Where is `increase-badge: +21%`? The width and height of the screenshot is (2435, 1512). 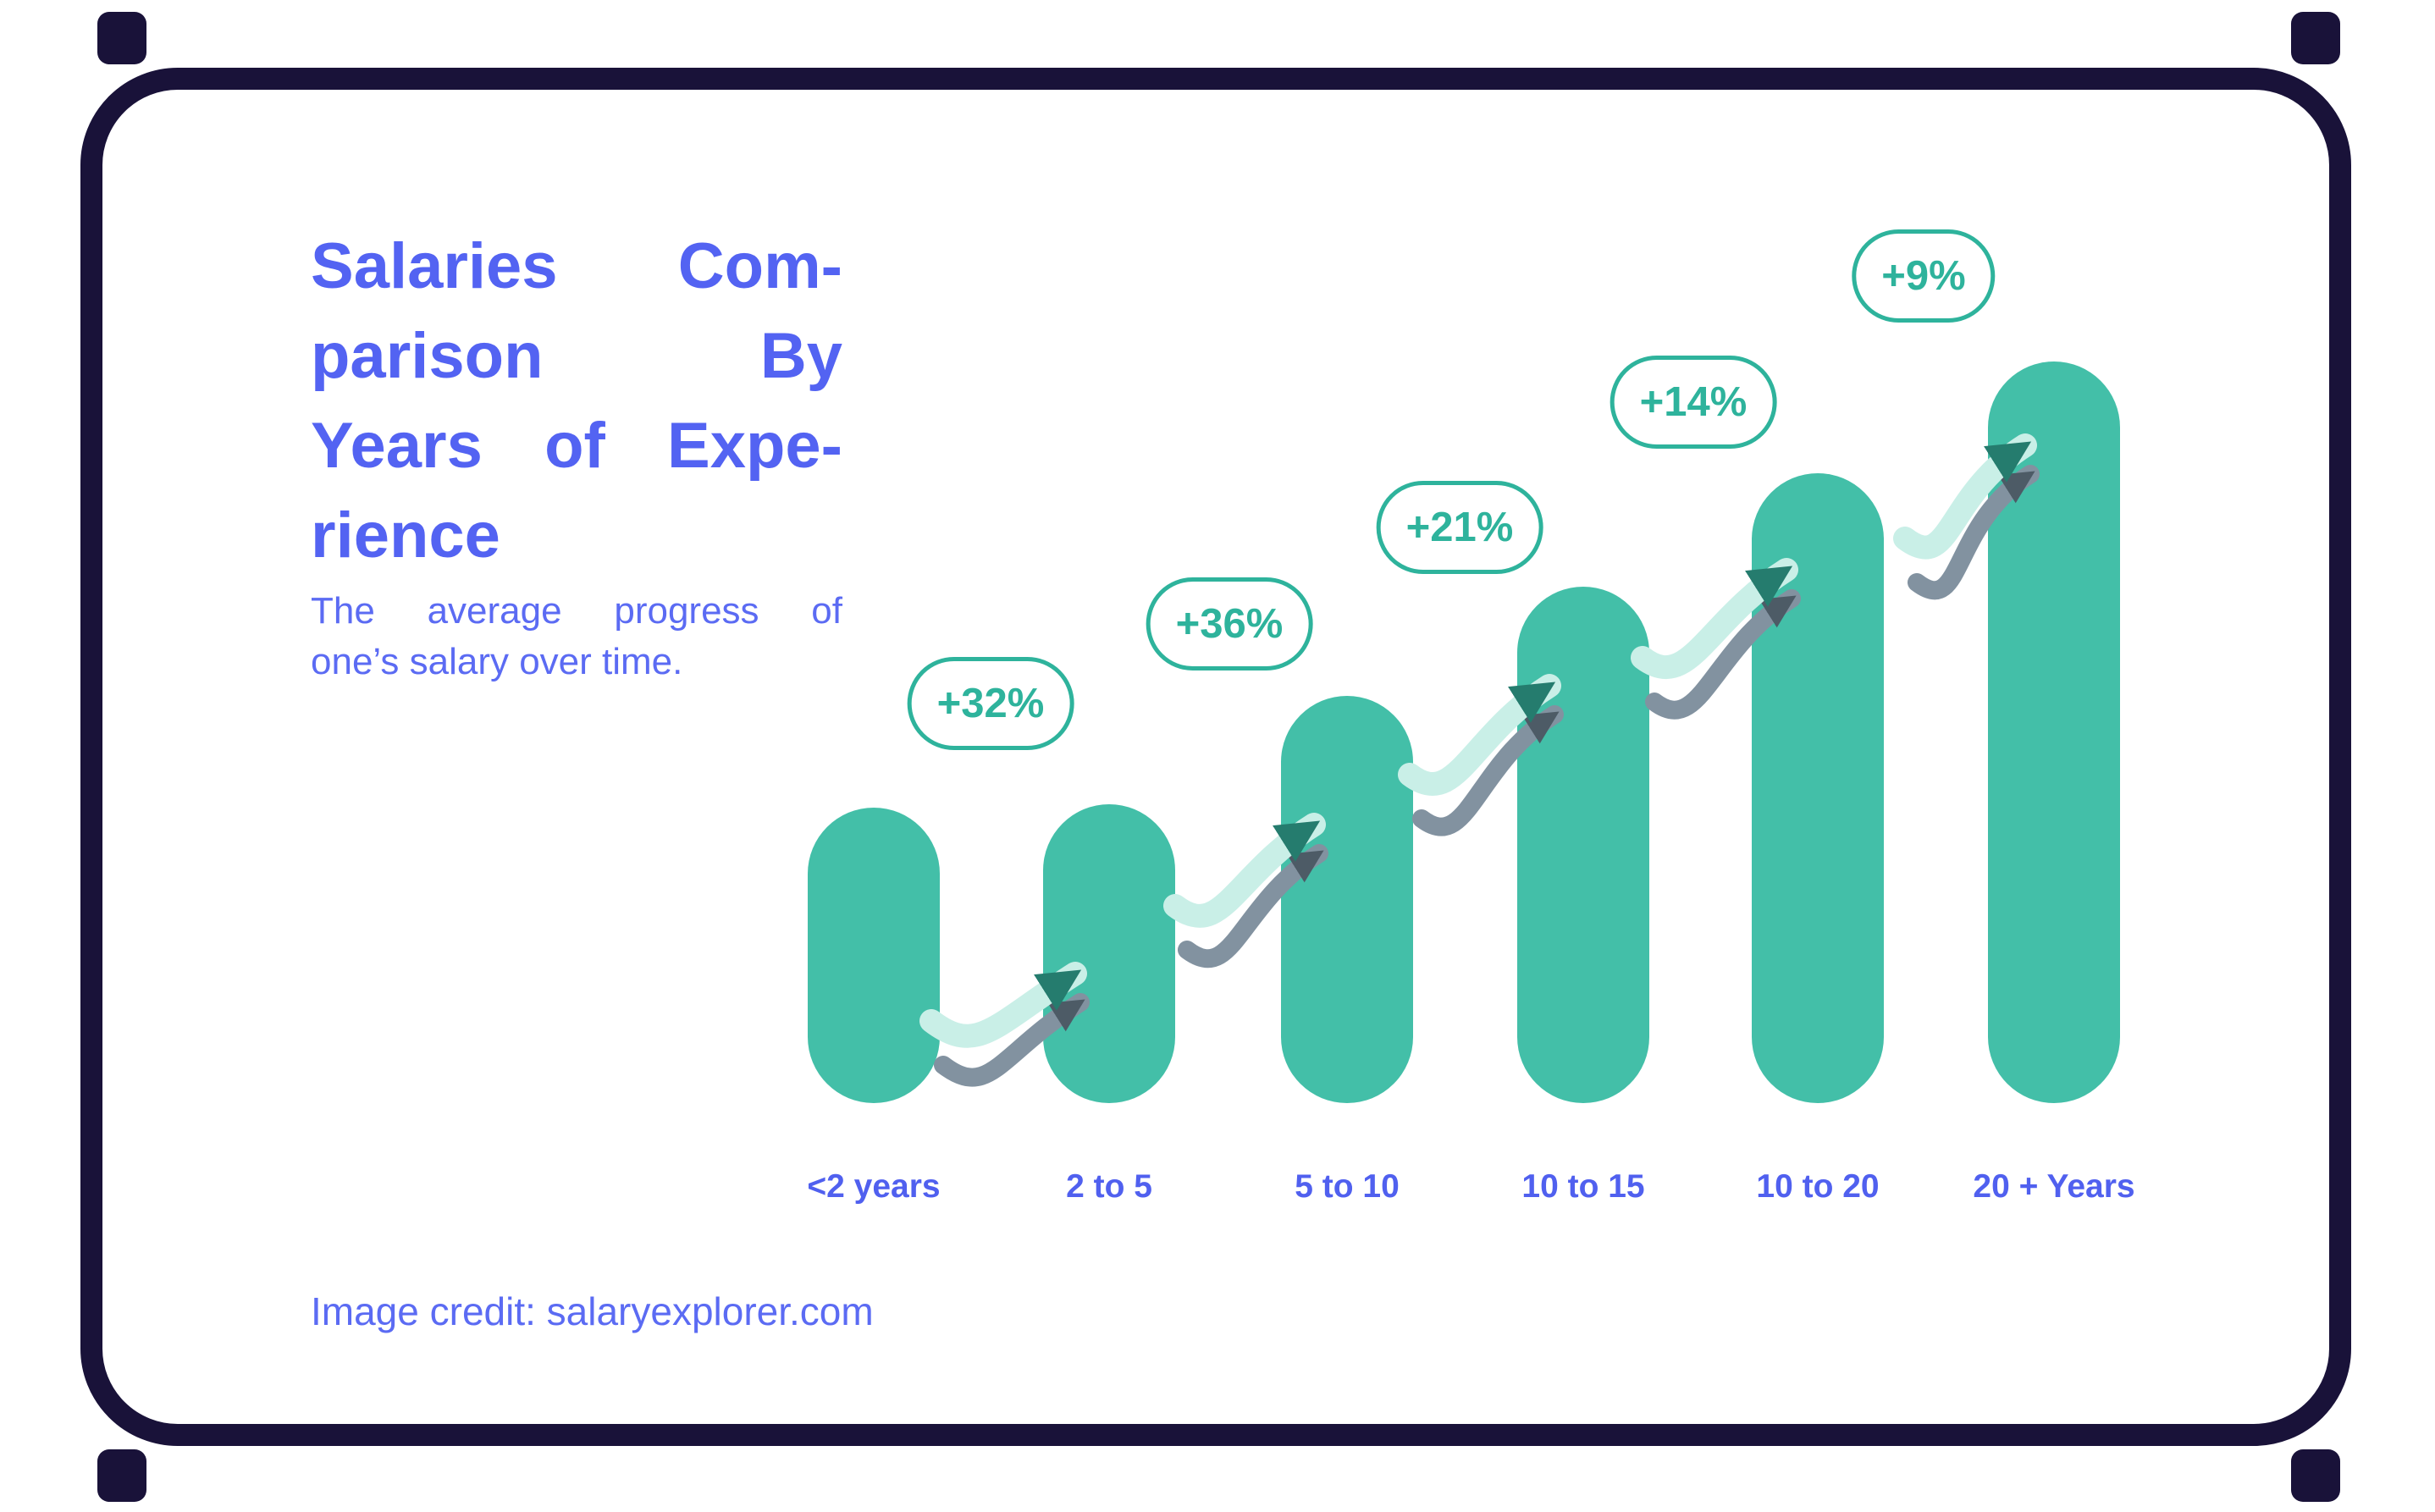
increase-badge: +21% is located at coordinates (1460, 527).